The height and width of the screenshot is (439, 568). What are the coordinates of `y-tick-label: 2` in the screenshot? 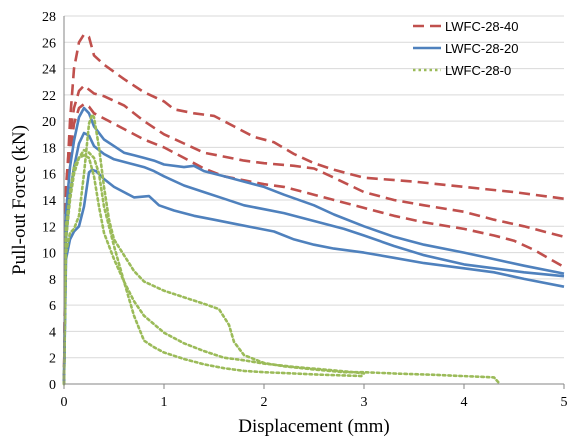 It's located at (52, 359).